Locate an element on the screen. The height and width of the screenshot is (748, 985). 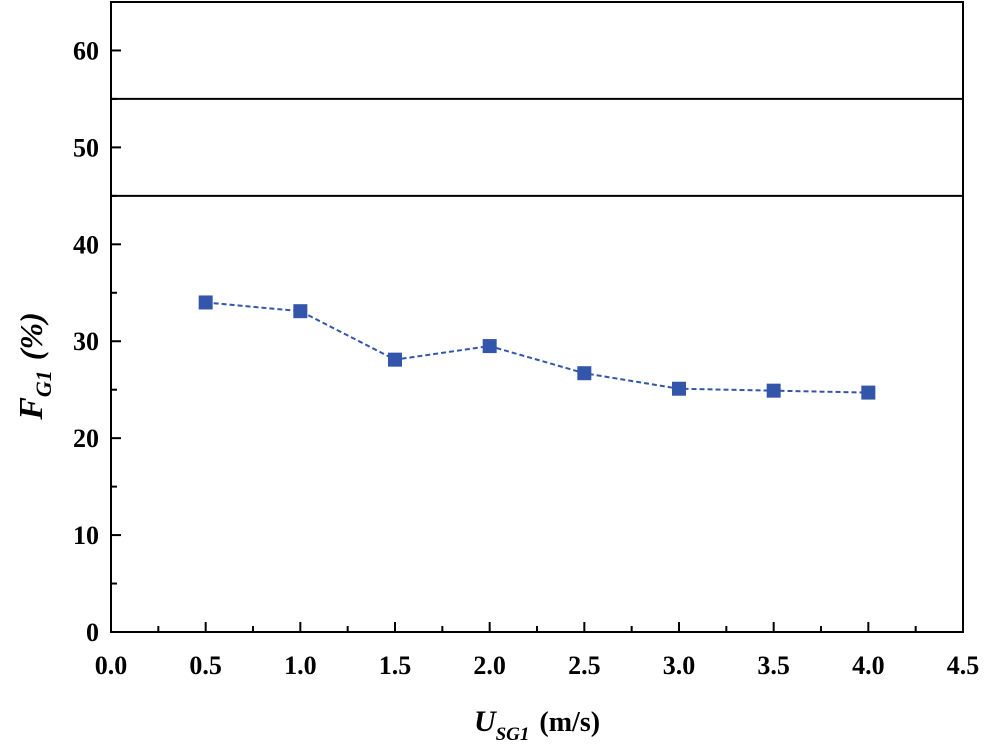
series-line is located at coordinates (537, 347).